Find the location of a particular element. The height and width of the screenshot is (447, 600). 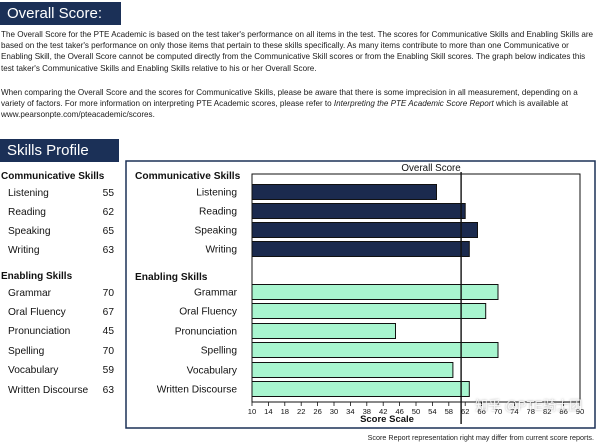

x-tick-label: 54 is located at coordinates (432, 411).